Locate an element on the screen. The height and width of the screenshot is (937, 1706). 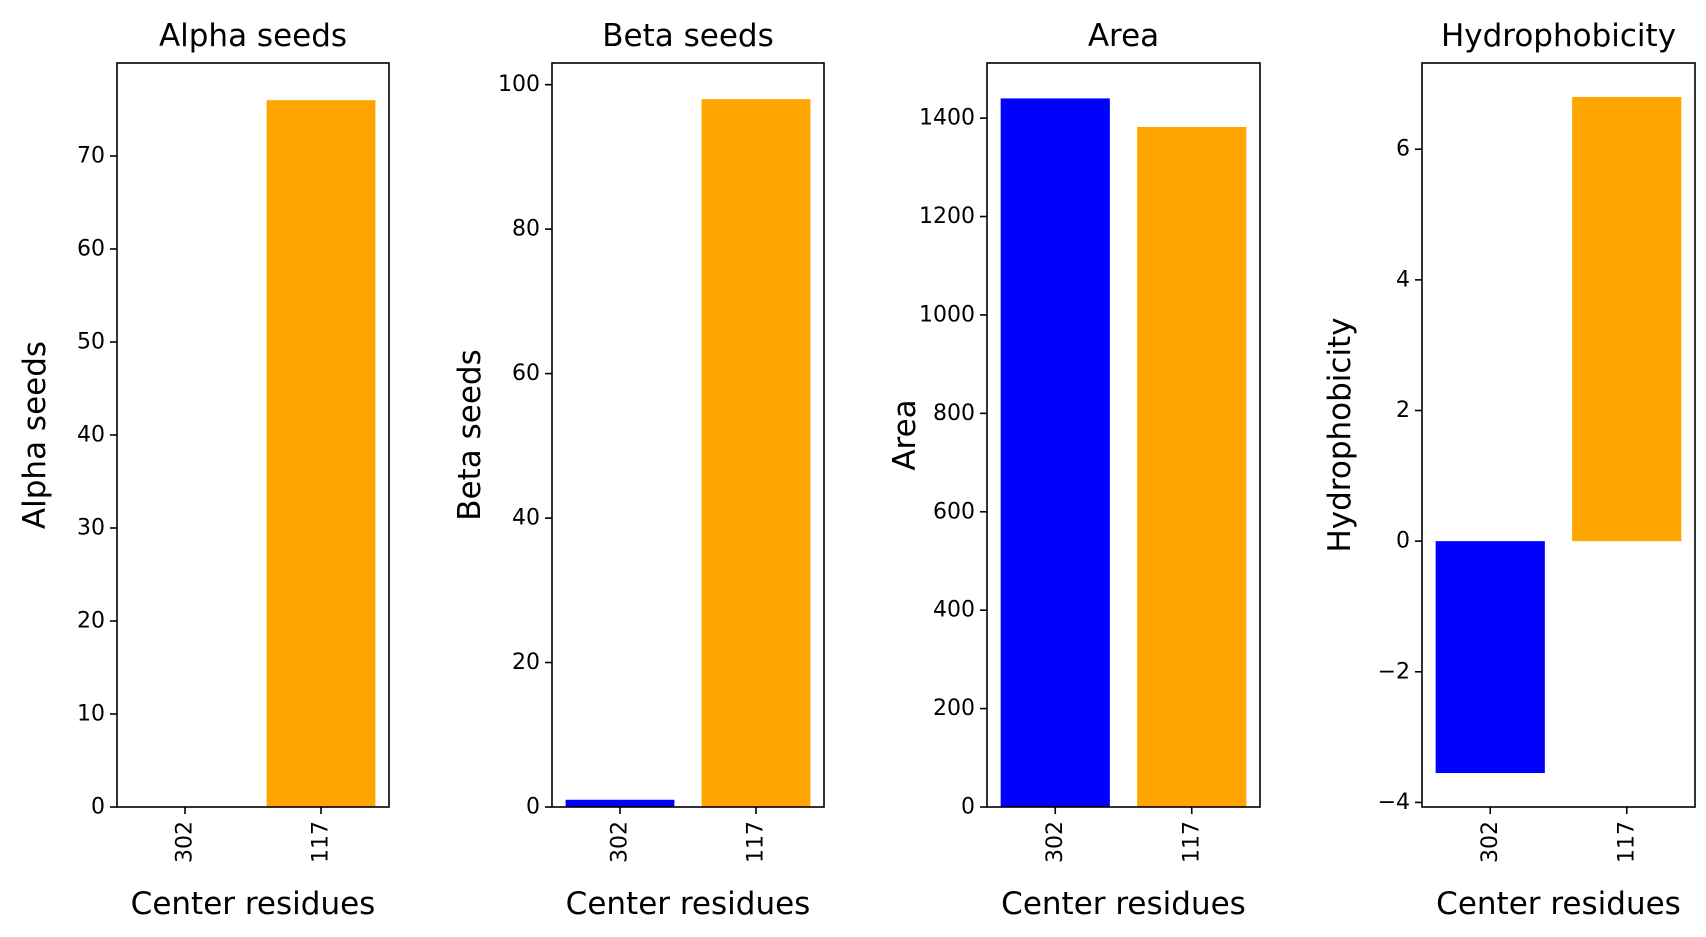
subplot-title: Alpha seeds is located at coordinates (253, 36).